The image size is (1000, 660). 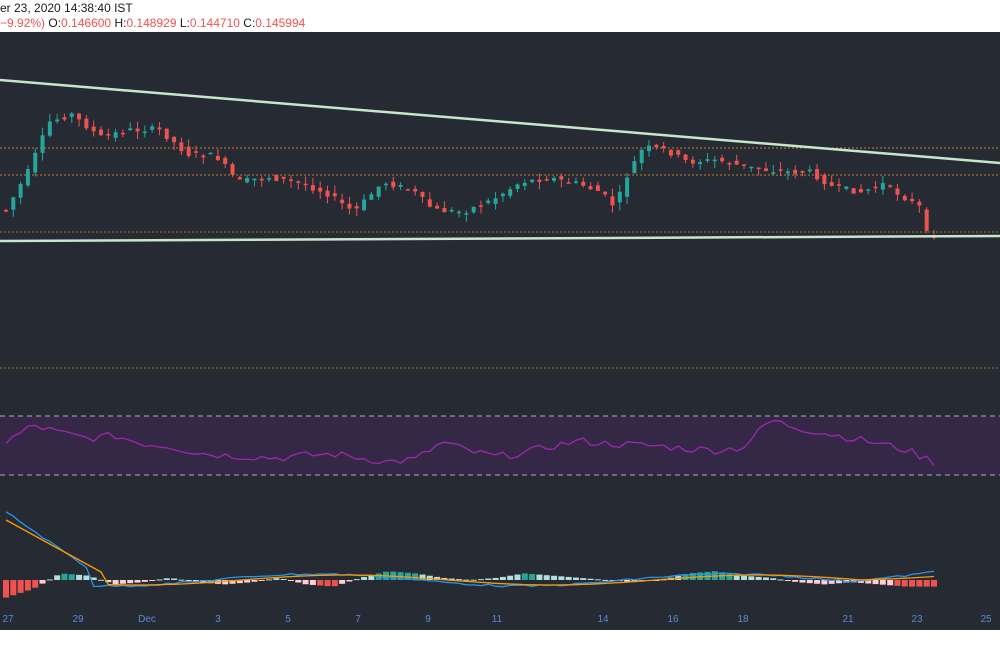 I want to click on close-value: 0.145994, so click(x=280, y=23).